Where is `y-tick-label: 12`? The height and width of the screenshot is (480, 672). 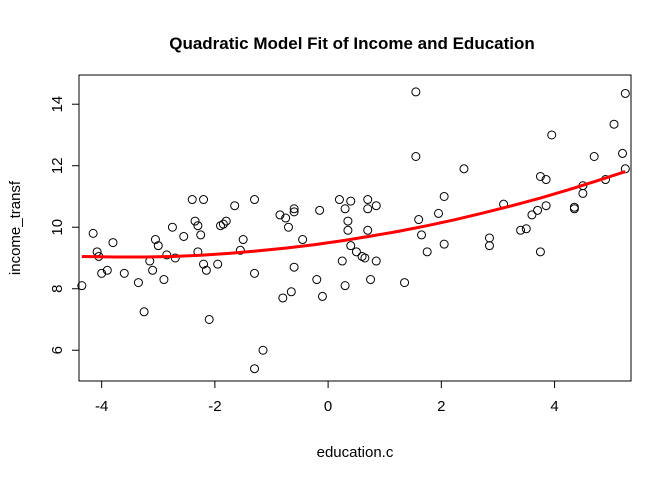
y-tick-label: 12 is located at coordinates (57, 165).